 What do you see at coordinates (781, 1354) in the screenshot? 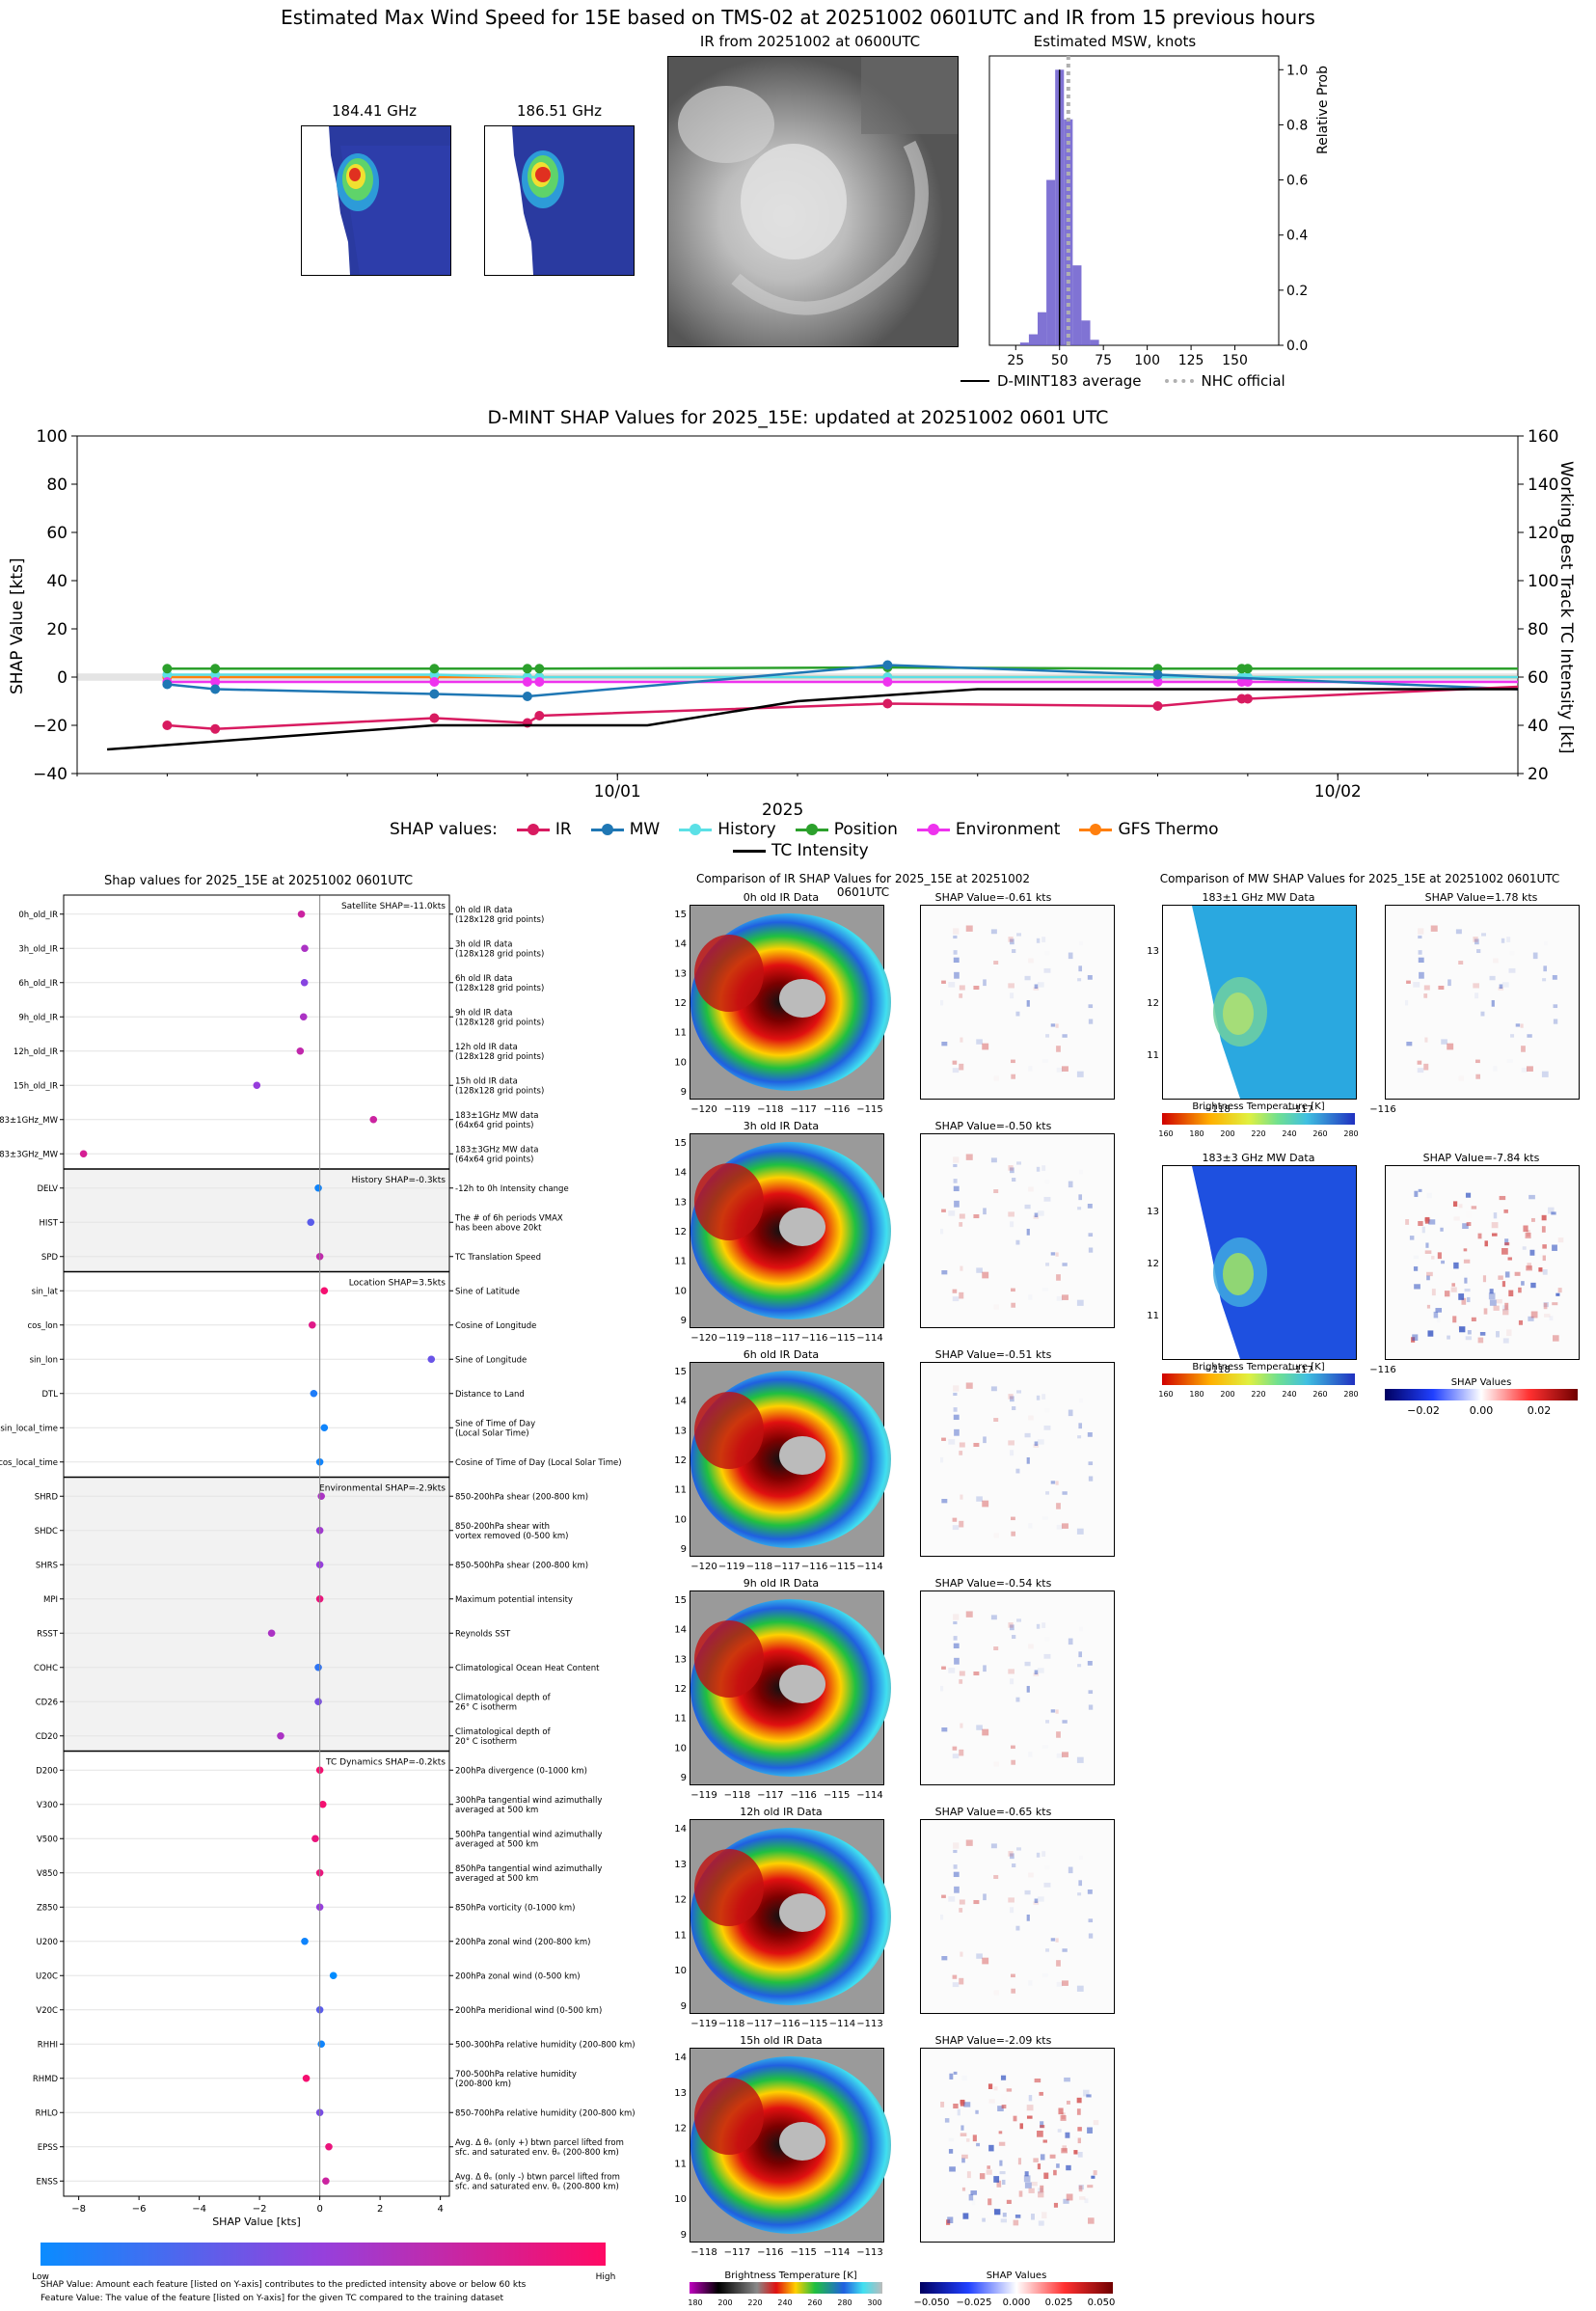
I see `ir-row-label: 6h old IR Data` at bounding box center [781, 1354].